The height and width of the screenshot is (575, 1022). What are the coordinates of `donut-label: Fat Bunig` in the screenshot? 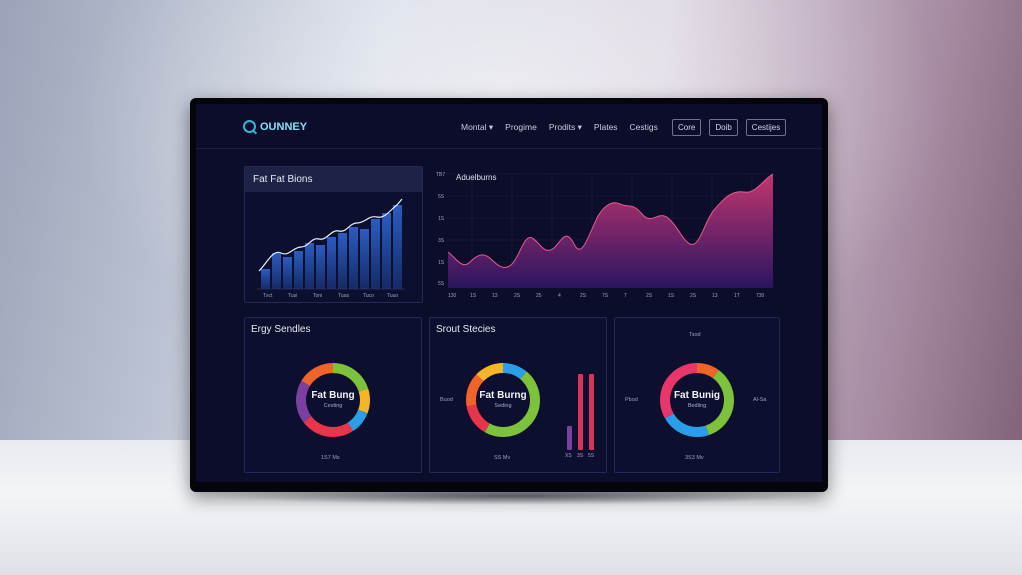 It's located at (697, 395).